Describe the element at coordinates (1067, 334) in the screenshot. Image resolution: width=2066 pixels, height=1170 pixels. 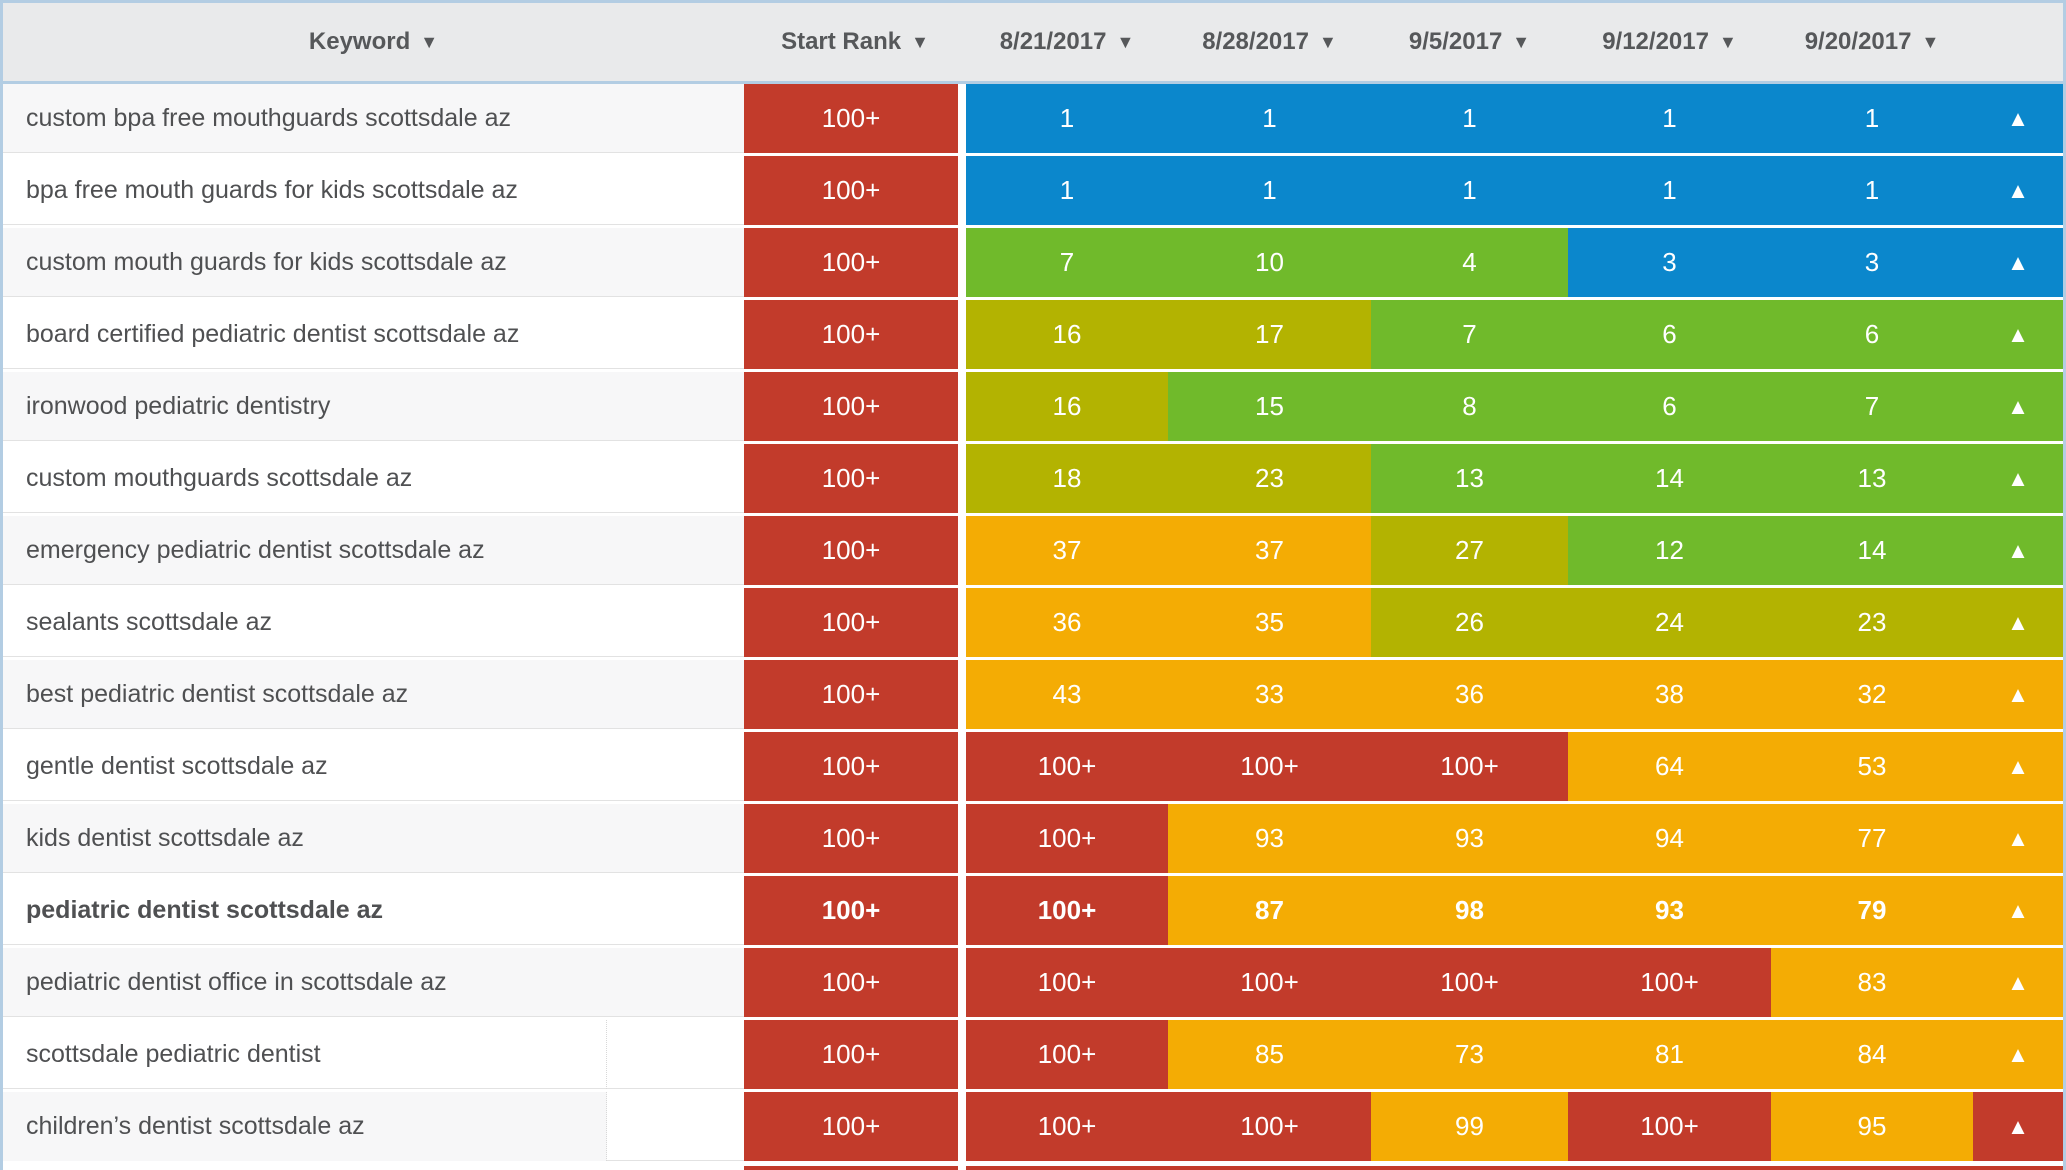
I see `rank-cell: 16` at that location.